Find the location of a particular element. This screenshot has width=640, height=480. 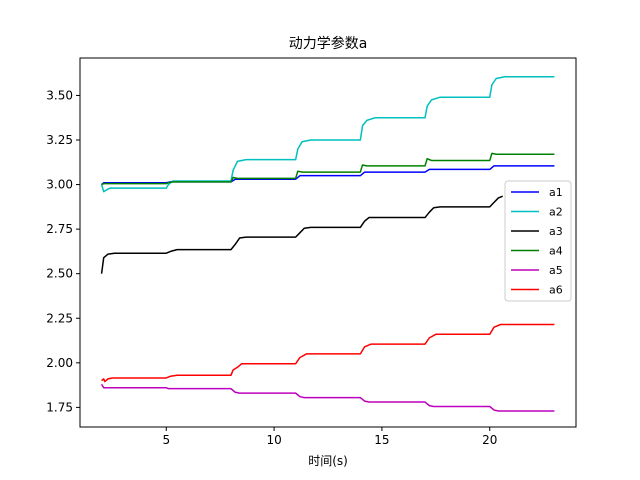

y-tick-label: 2.00 is located at coordinates (59, 363).